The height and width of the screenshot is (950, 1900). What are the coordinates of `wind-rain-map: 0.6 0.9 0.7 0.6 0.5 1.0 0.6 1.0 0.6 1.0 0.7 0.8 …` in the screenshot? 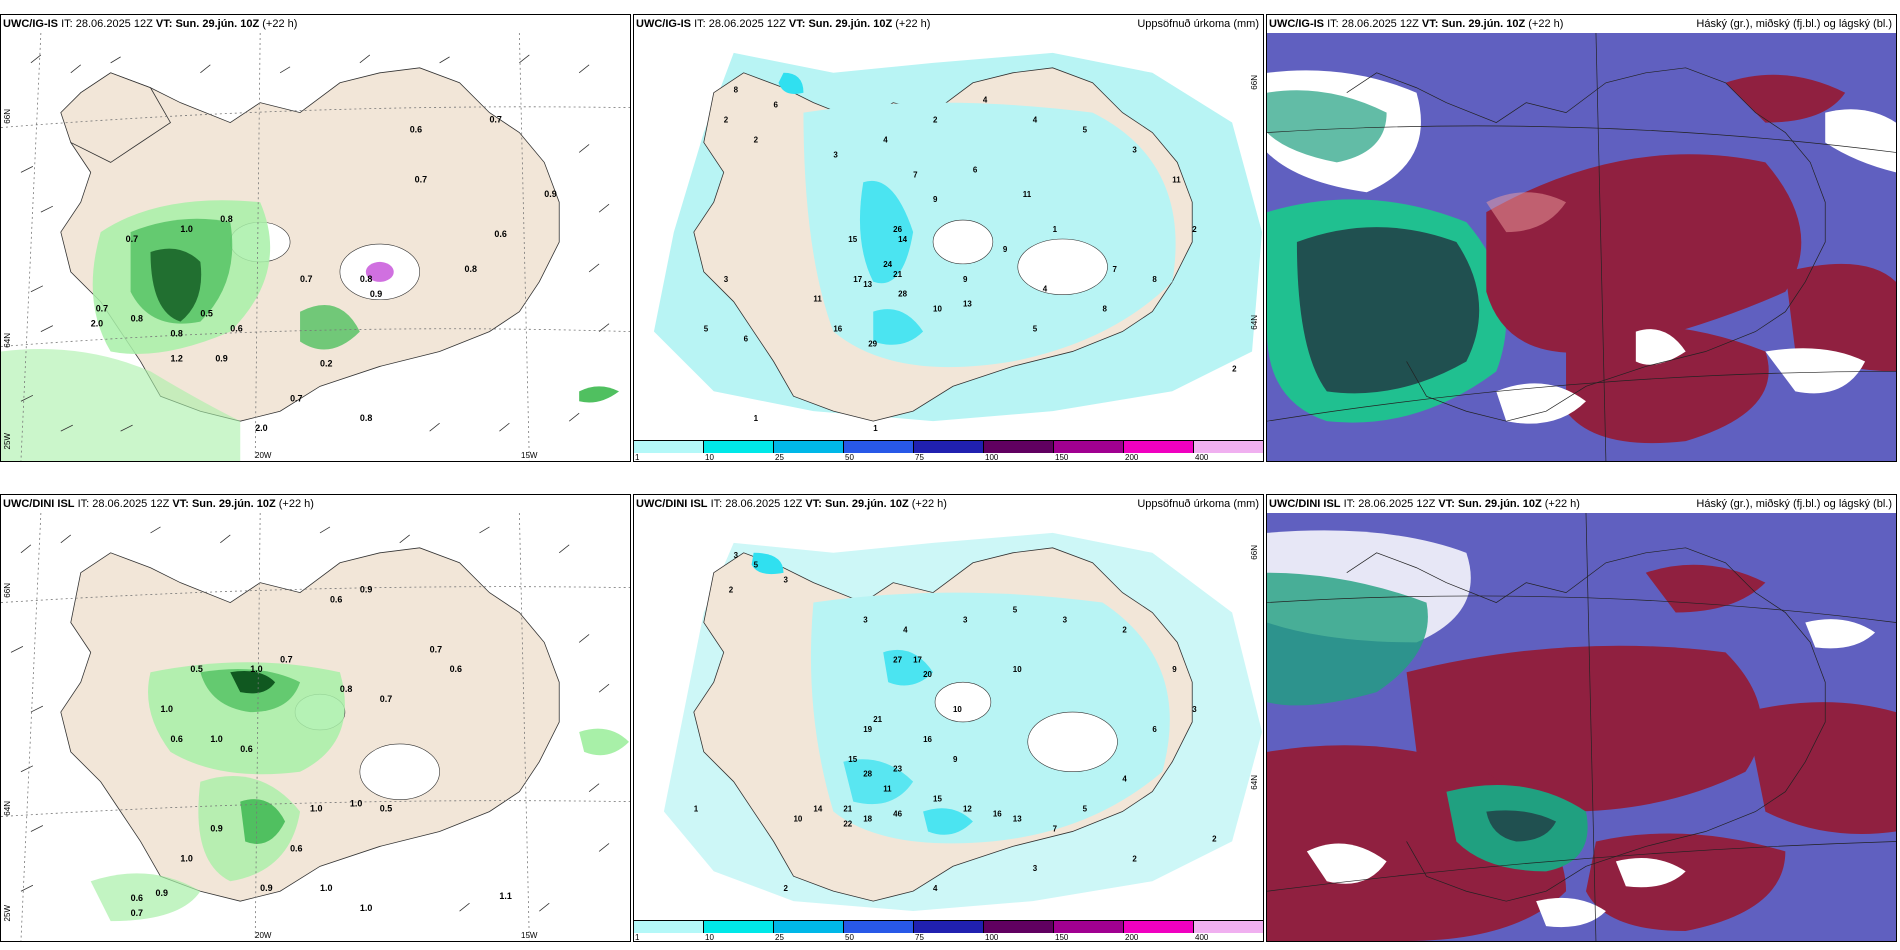 It's located at (315, 727).